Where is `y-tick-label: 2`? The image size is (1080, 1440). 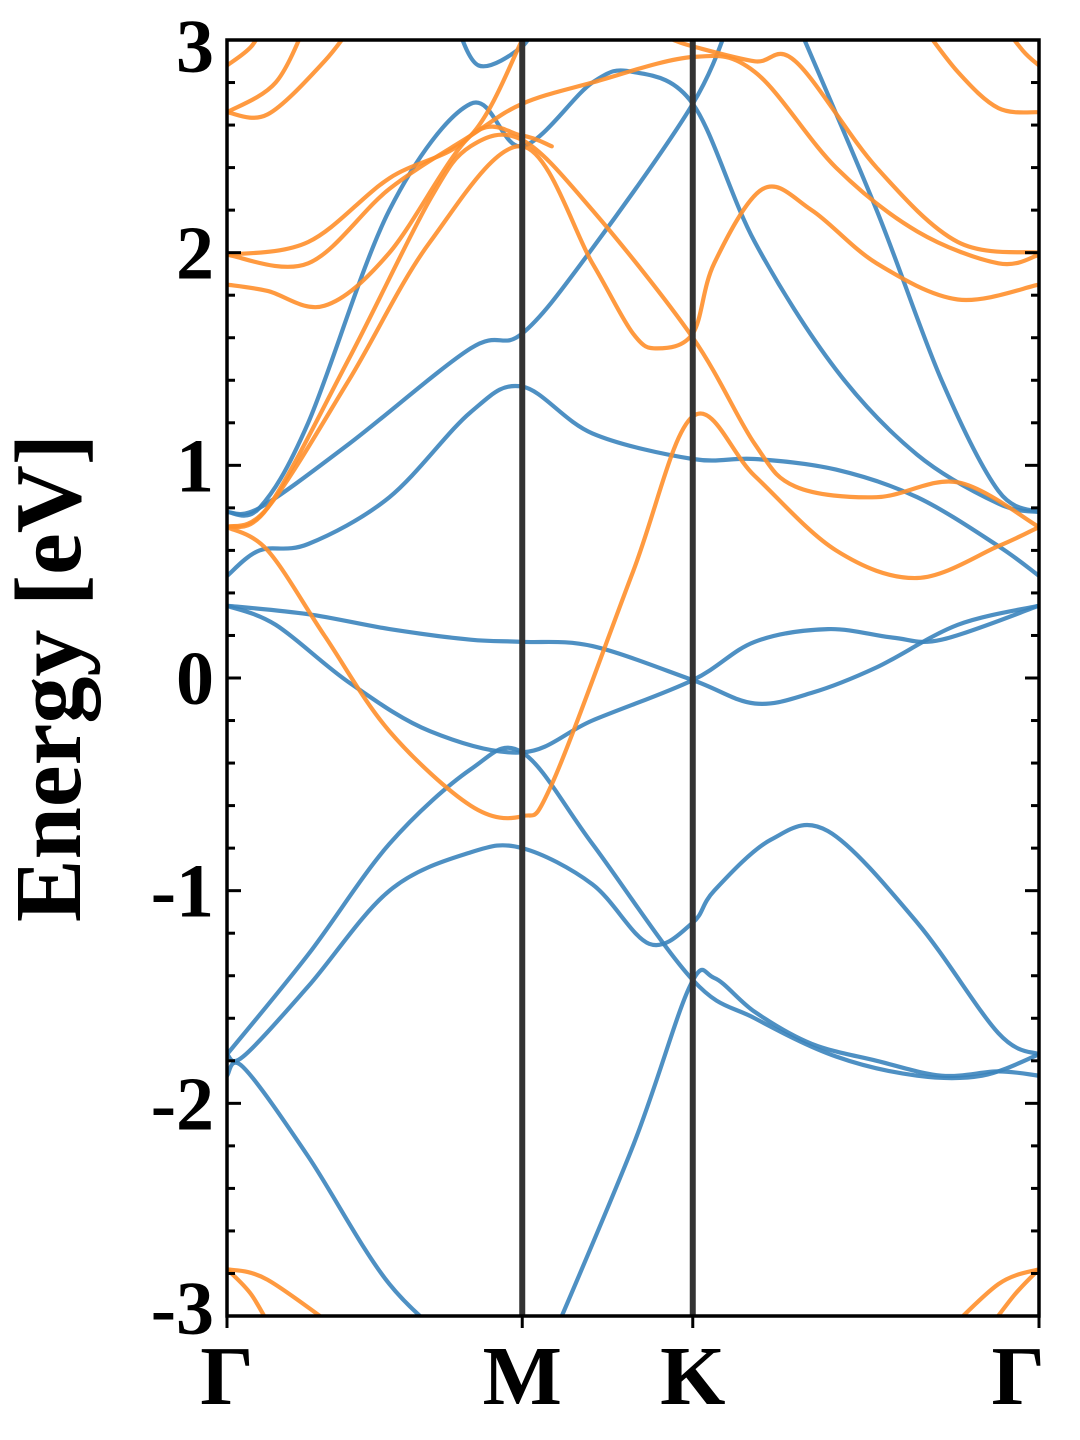 y-tick-label: 2 is located at coordinates (195, 254).